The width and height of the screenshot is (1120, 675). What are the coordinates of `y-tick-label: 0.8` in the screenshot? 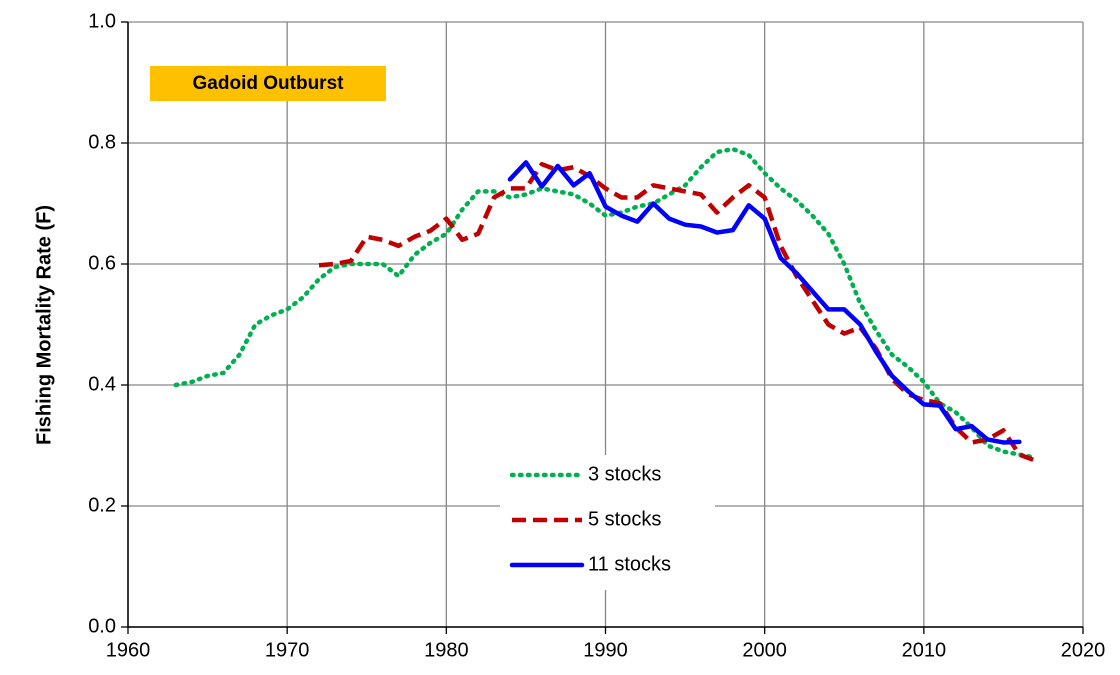 It's located at (102, 142).